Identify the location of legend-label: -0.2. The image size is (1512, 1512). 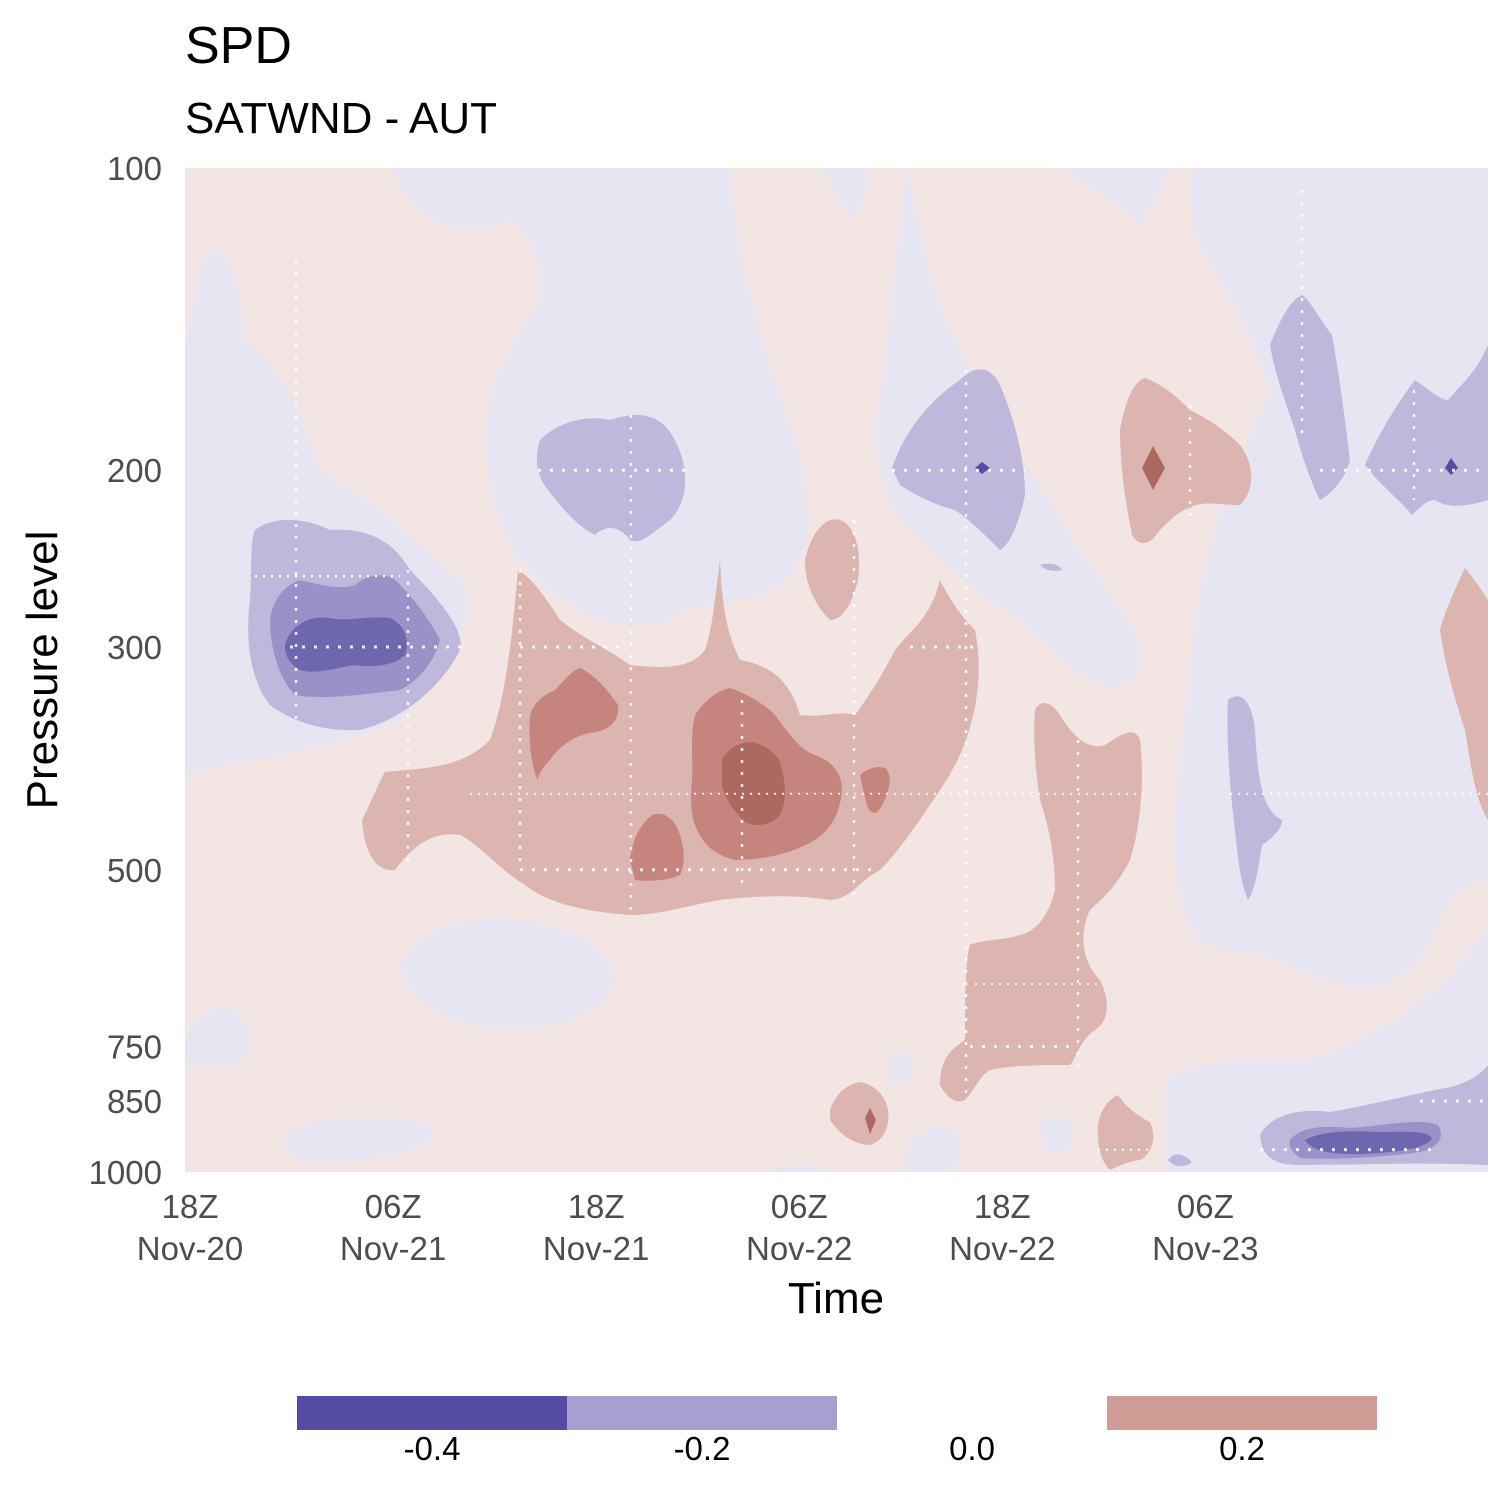
(702, 1448).